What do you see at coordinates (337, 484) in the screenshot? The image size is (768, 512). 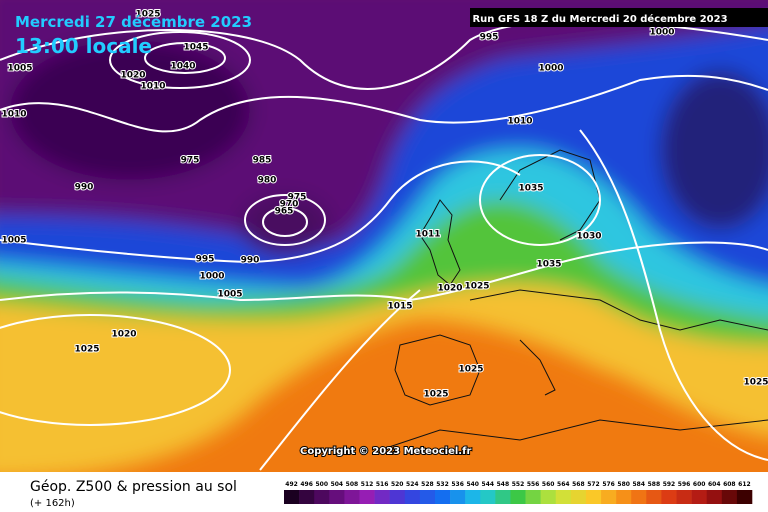 I see `color-scale-label: 504` at bounding box center [337, 484].